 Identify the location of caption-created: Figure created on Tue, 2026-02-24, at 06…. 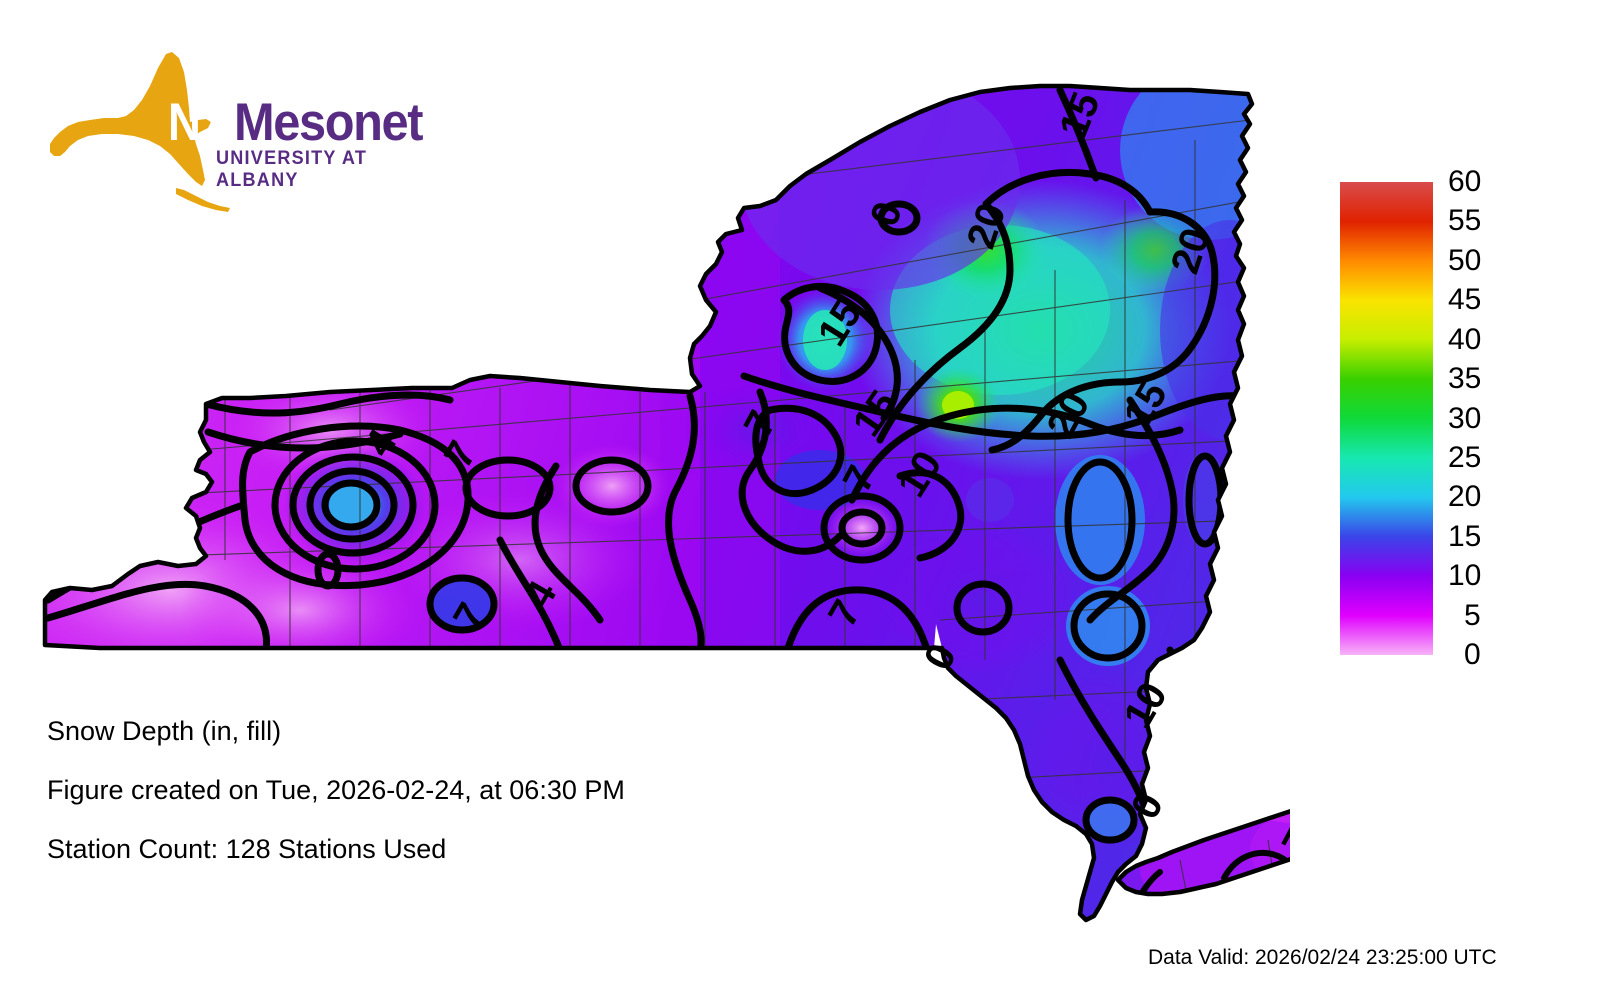
(336, 790).